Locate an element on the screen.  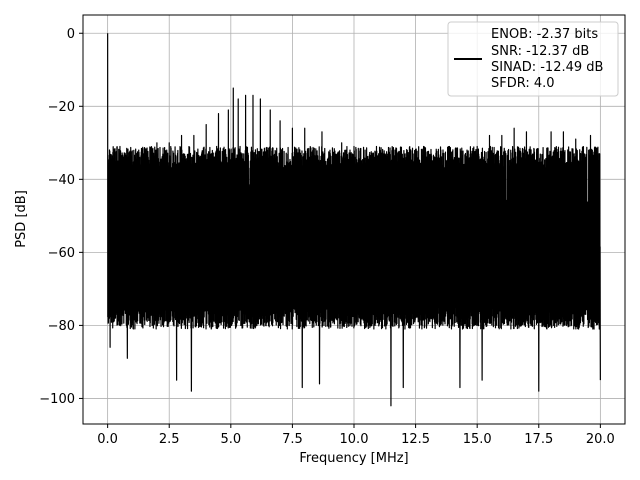
x-tick-label: 2.5 is located at coordinates (169, 439).